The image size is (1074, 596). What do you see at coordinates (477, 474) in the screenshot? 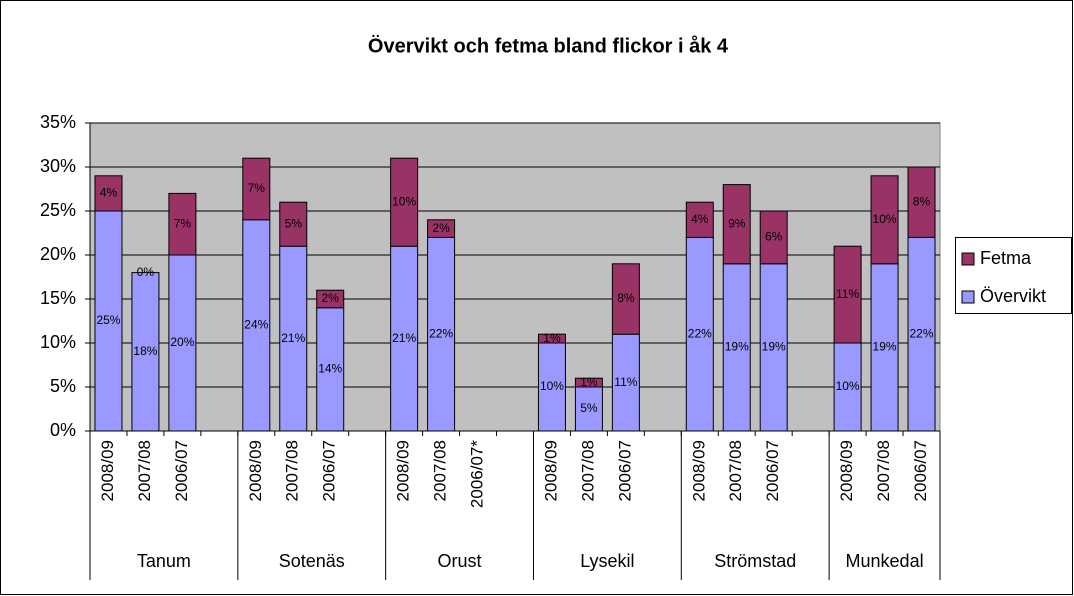
I see `x-tick-label: 2006/07*` at bounding box center [477, 474].